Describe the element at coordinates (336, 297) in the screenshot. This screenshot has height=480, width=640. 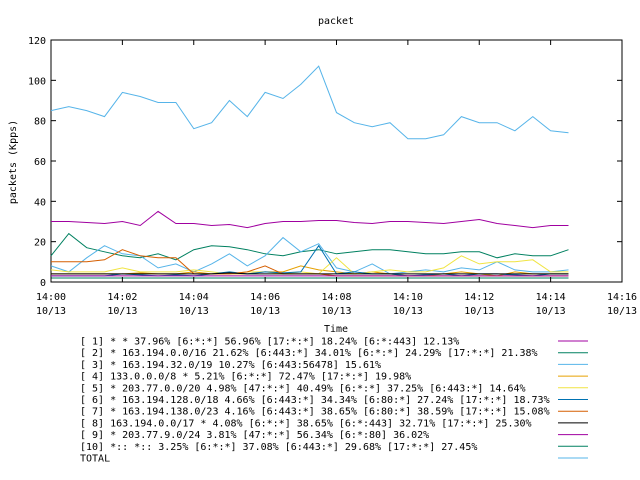
I see `x-tick-label-time: 14:08` at that location.